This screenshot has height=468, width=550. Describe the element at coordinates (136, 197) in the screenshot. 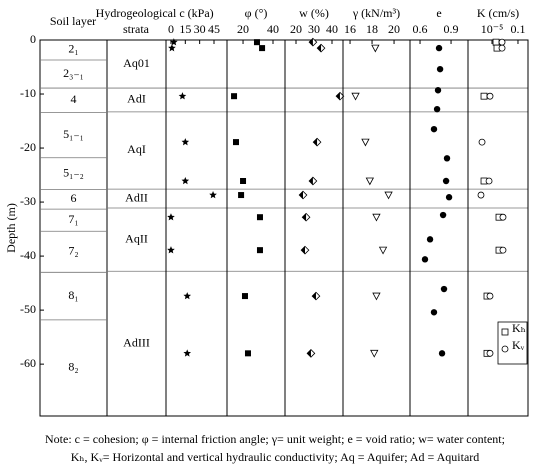

I see `layer-label: AdII` at that location.